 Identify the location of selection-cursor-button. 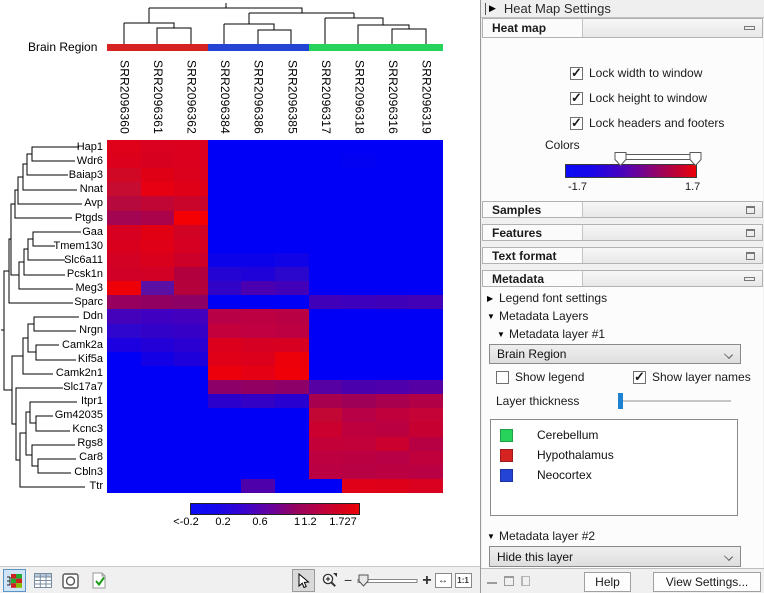
(303, 580).